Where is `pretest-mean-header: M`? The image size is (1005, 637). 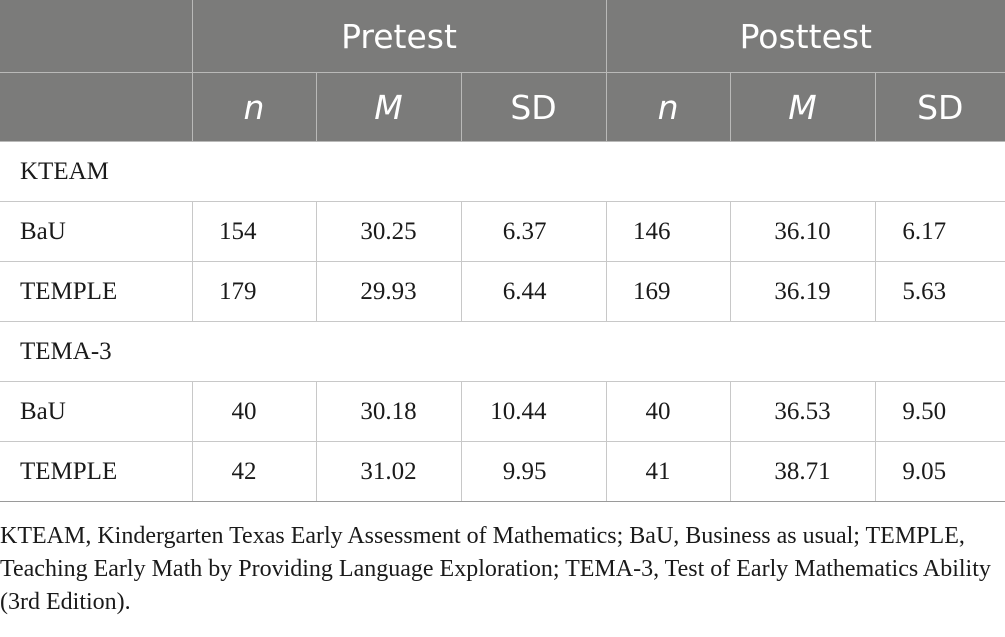 pretest-mean-header: M is located at coordinates (388, 107).